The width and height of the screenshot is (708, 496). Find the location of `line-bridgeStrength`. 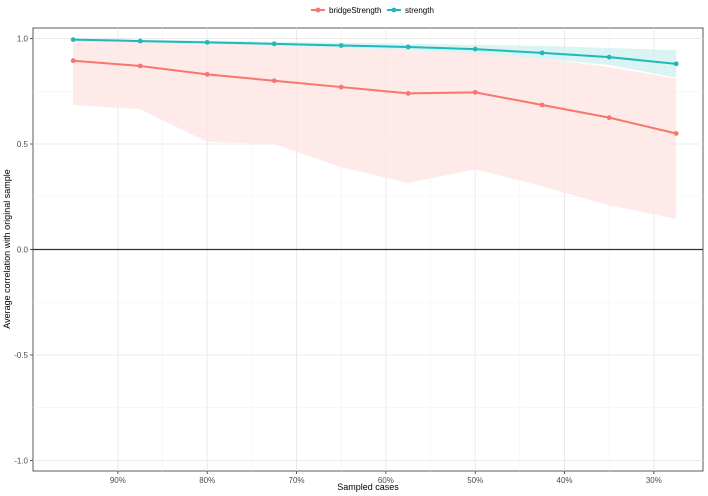

line-bridgeStrength is located at coordinates (375, 97).